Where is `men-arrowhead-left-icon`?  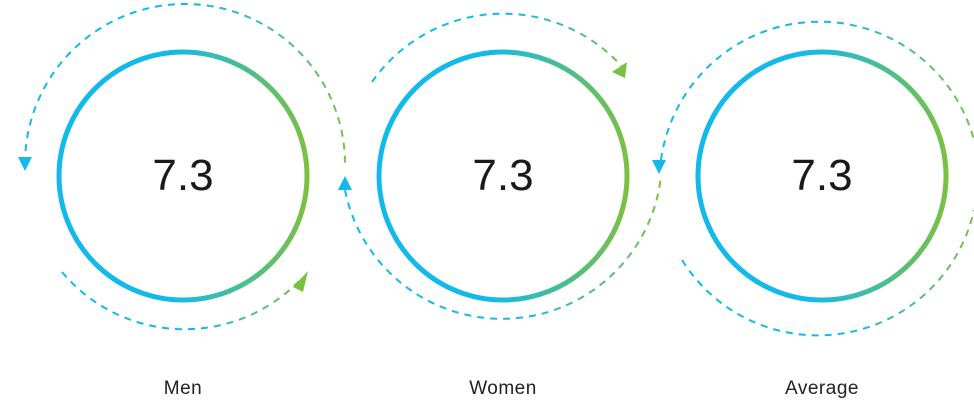 men-arrowhead-left-icon is located at coordinates (25, 164).